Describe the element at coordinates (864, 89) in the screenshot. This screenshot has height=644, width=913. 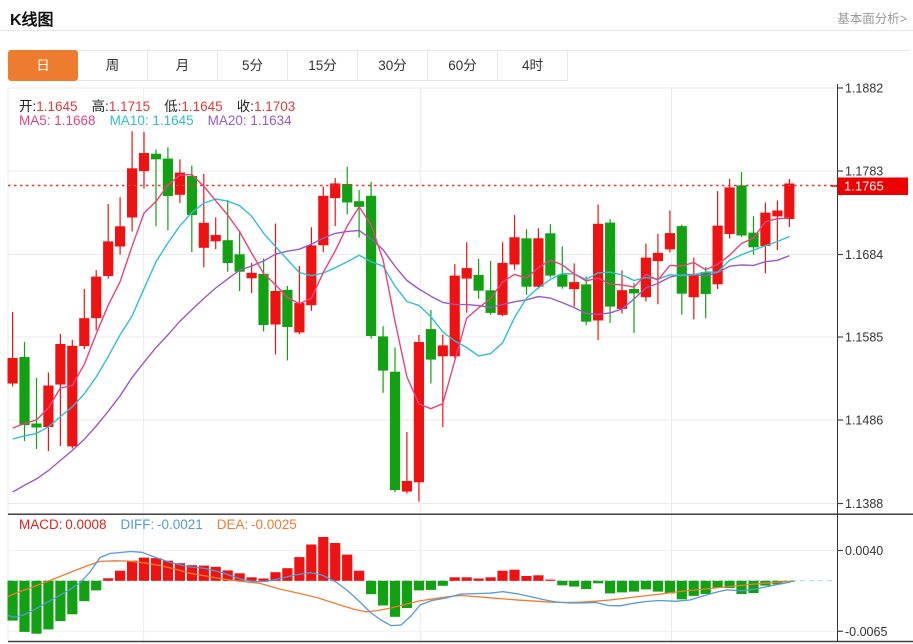
I see `svg-text: 1.1882` at that location.